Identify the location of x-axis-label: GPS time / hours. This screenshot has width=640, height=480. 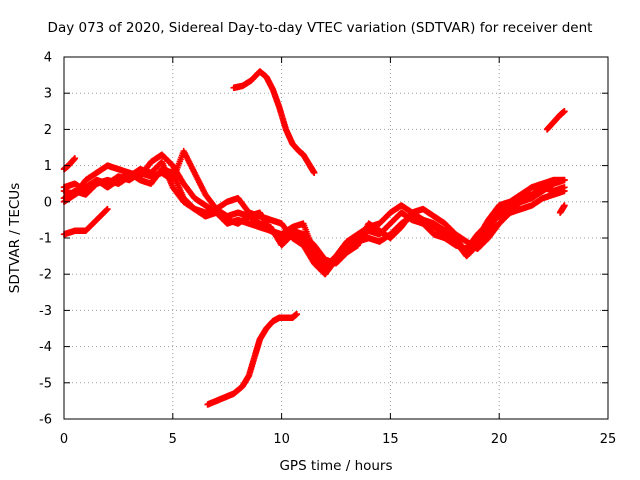
(335, 466).